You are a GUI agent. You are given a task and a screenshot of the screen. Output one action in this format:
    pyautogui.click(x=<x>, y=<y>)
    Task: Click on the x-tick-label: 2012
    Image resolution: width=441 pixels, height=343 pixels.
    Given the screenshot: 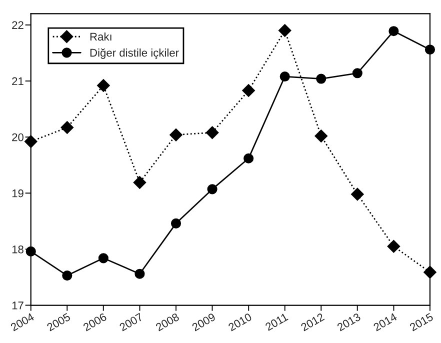 What is the action you would take?
    pyautogui.click(x=312, y=322)
    